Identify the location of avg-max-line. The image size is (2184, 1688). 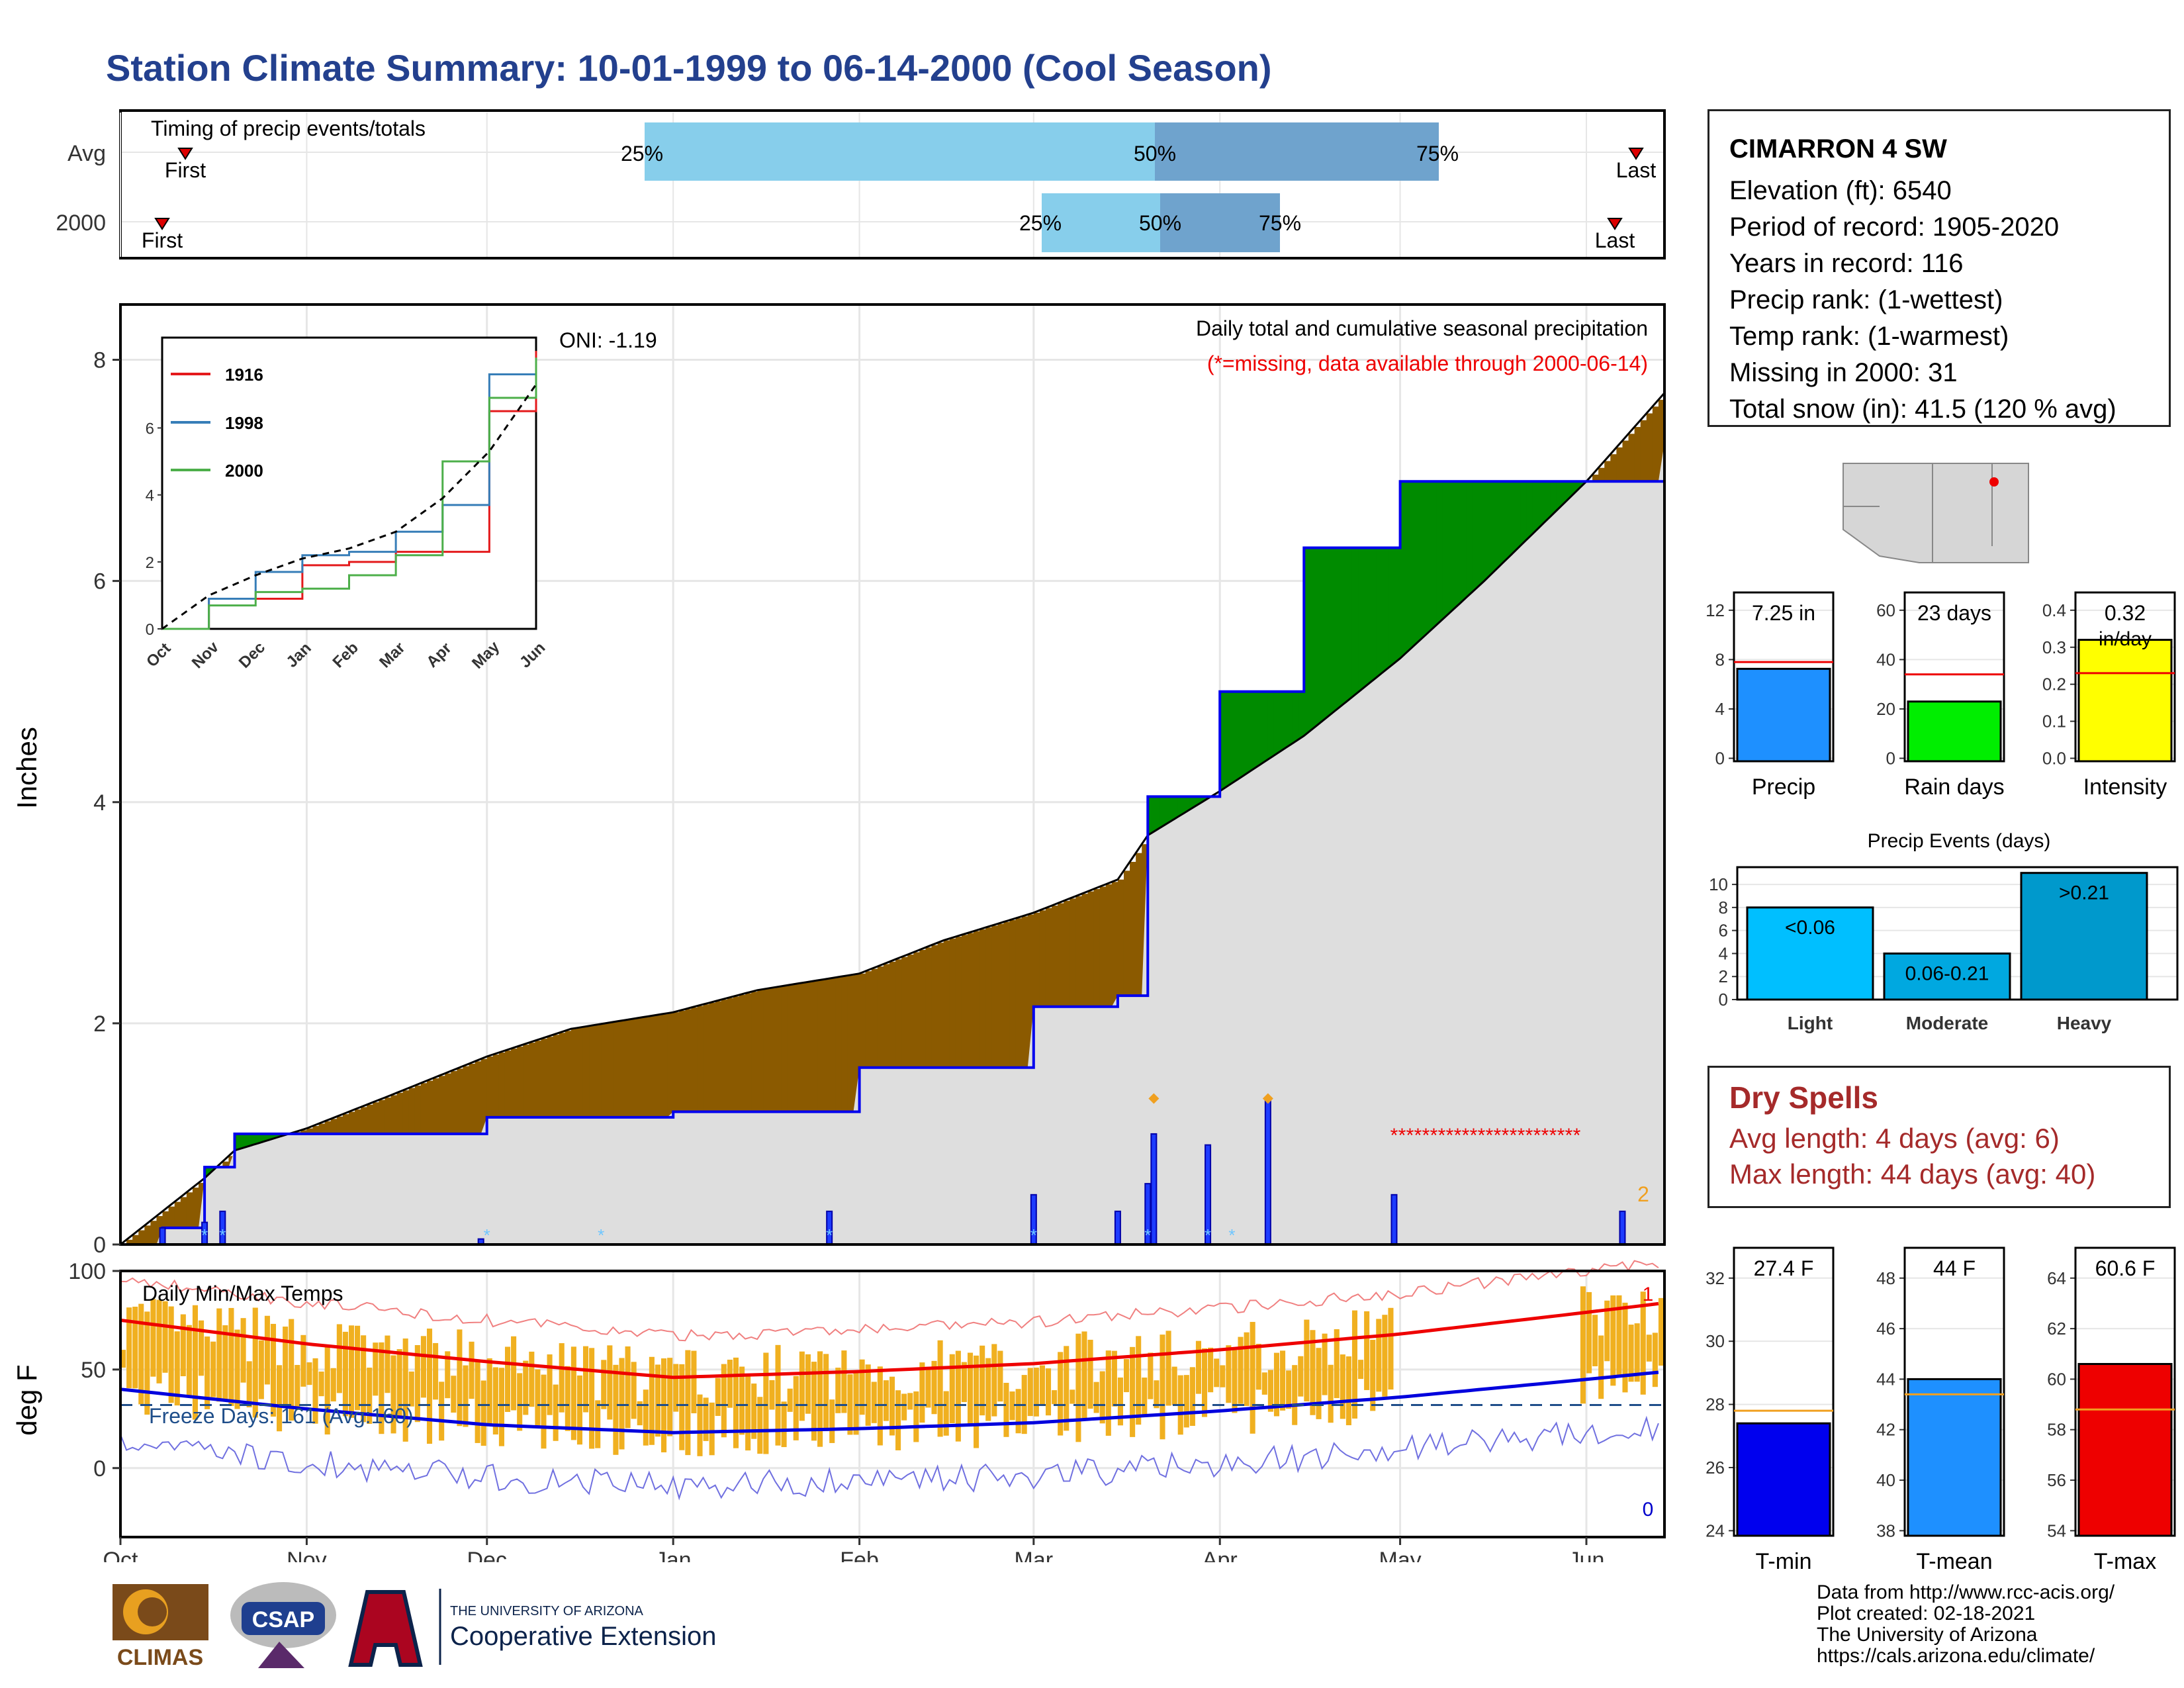
(889, 1340).